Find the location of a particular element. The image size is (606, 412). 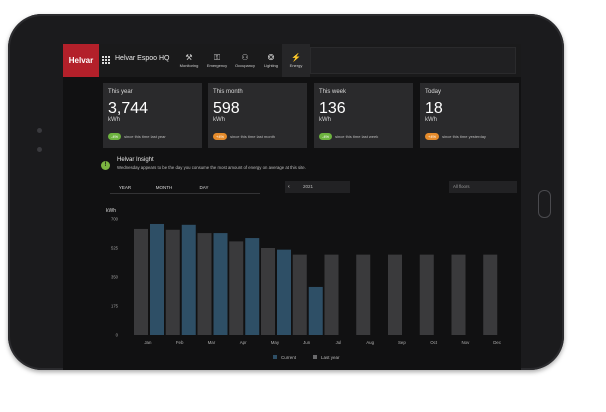

x-tick-label: Jul is located at coordinates (339, 342).